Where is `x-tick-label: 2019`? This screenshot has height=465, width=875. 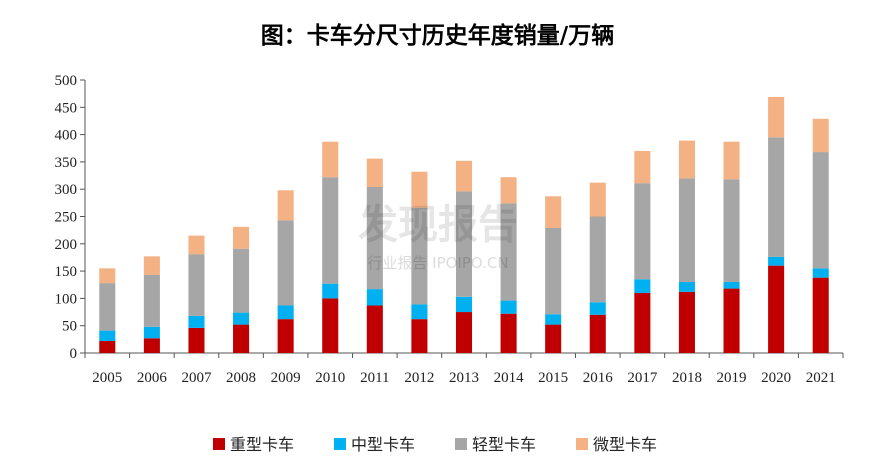 x-tick-label: 2019 is located at coordinates (732, 378).